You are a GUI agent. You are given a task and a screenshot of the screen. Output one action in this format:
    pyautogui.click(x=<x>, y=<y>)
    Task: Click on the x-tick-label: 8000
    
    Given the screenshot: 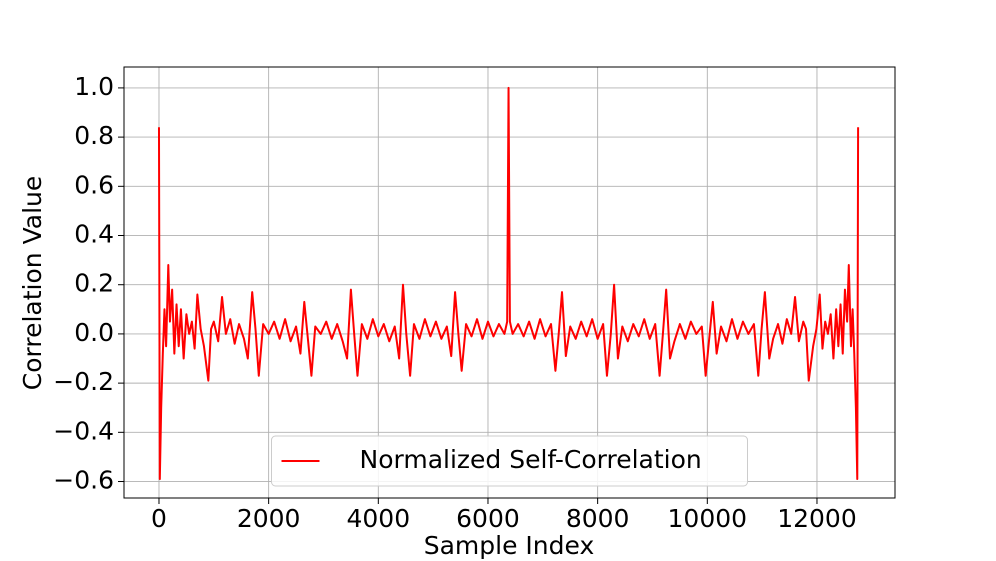 What is the action you would take?
    pyautogui.click(x=598, y=518)
    